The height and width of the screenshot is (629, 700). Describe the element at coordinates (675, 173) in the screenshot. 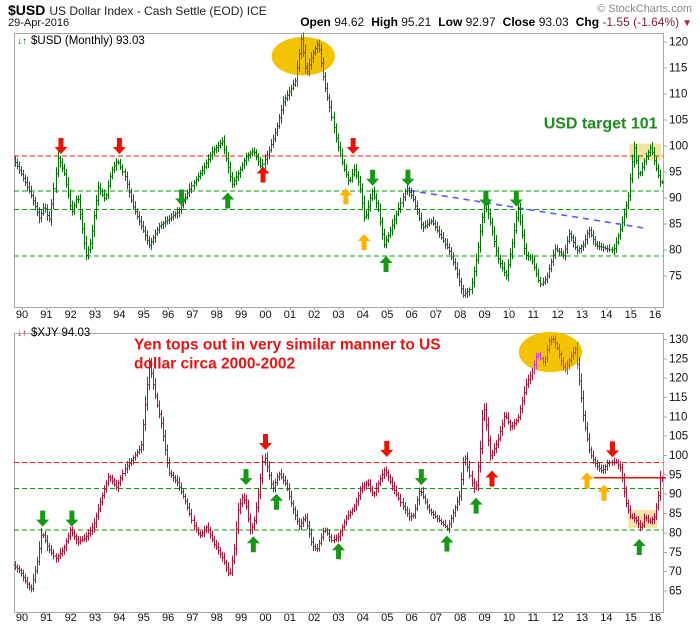

I see `y-tick-label: 95` at that location.